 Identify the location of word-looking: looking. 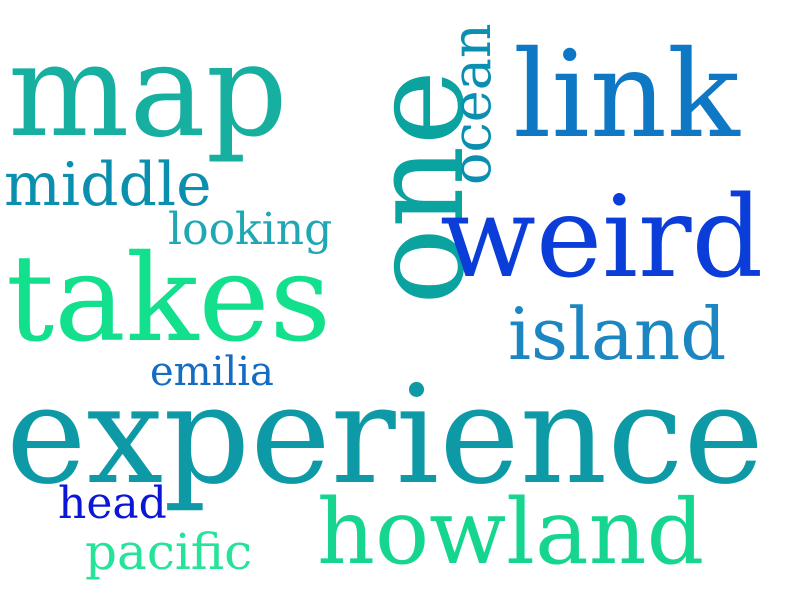
(250, 229).